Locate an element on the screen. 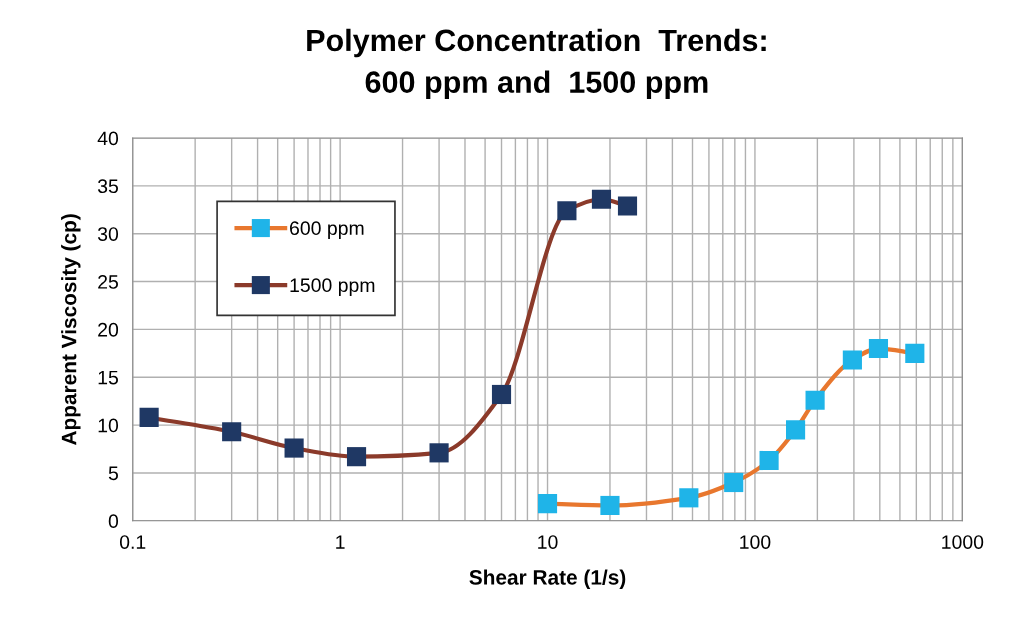  y-tick-label: 10 is located at coordinates (108, 425).